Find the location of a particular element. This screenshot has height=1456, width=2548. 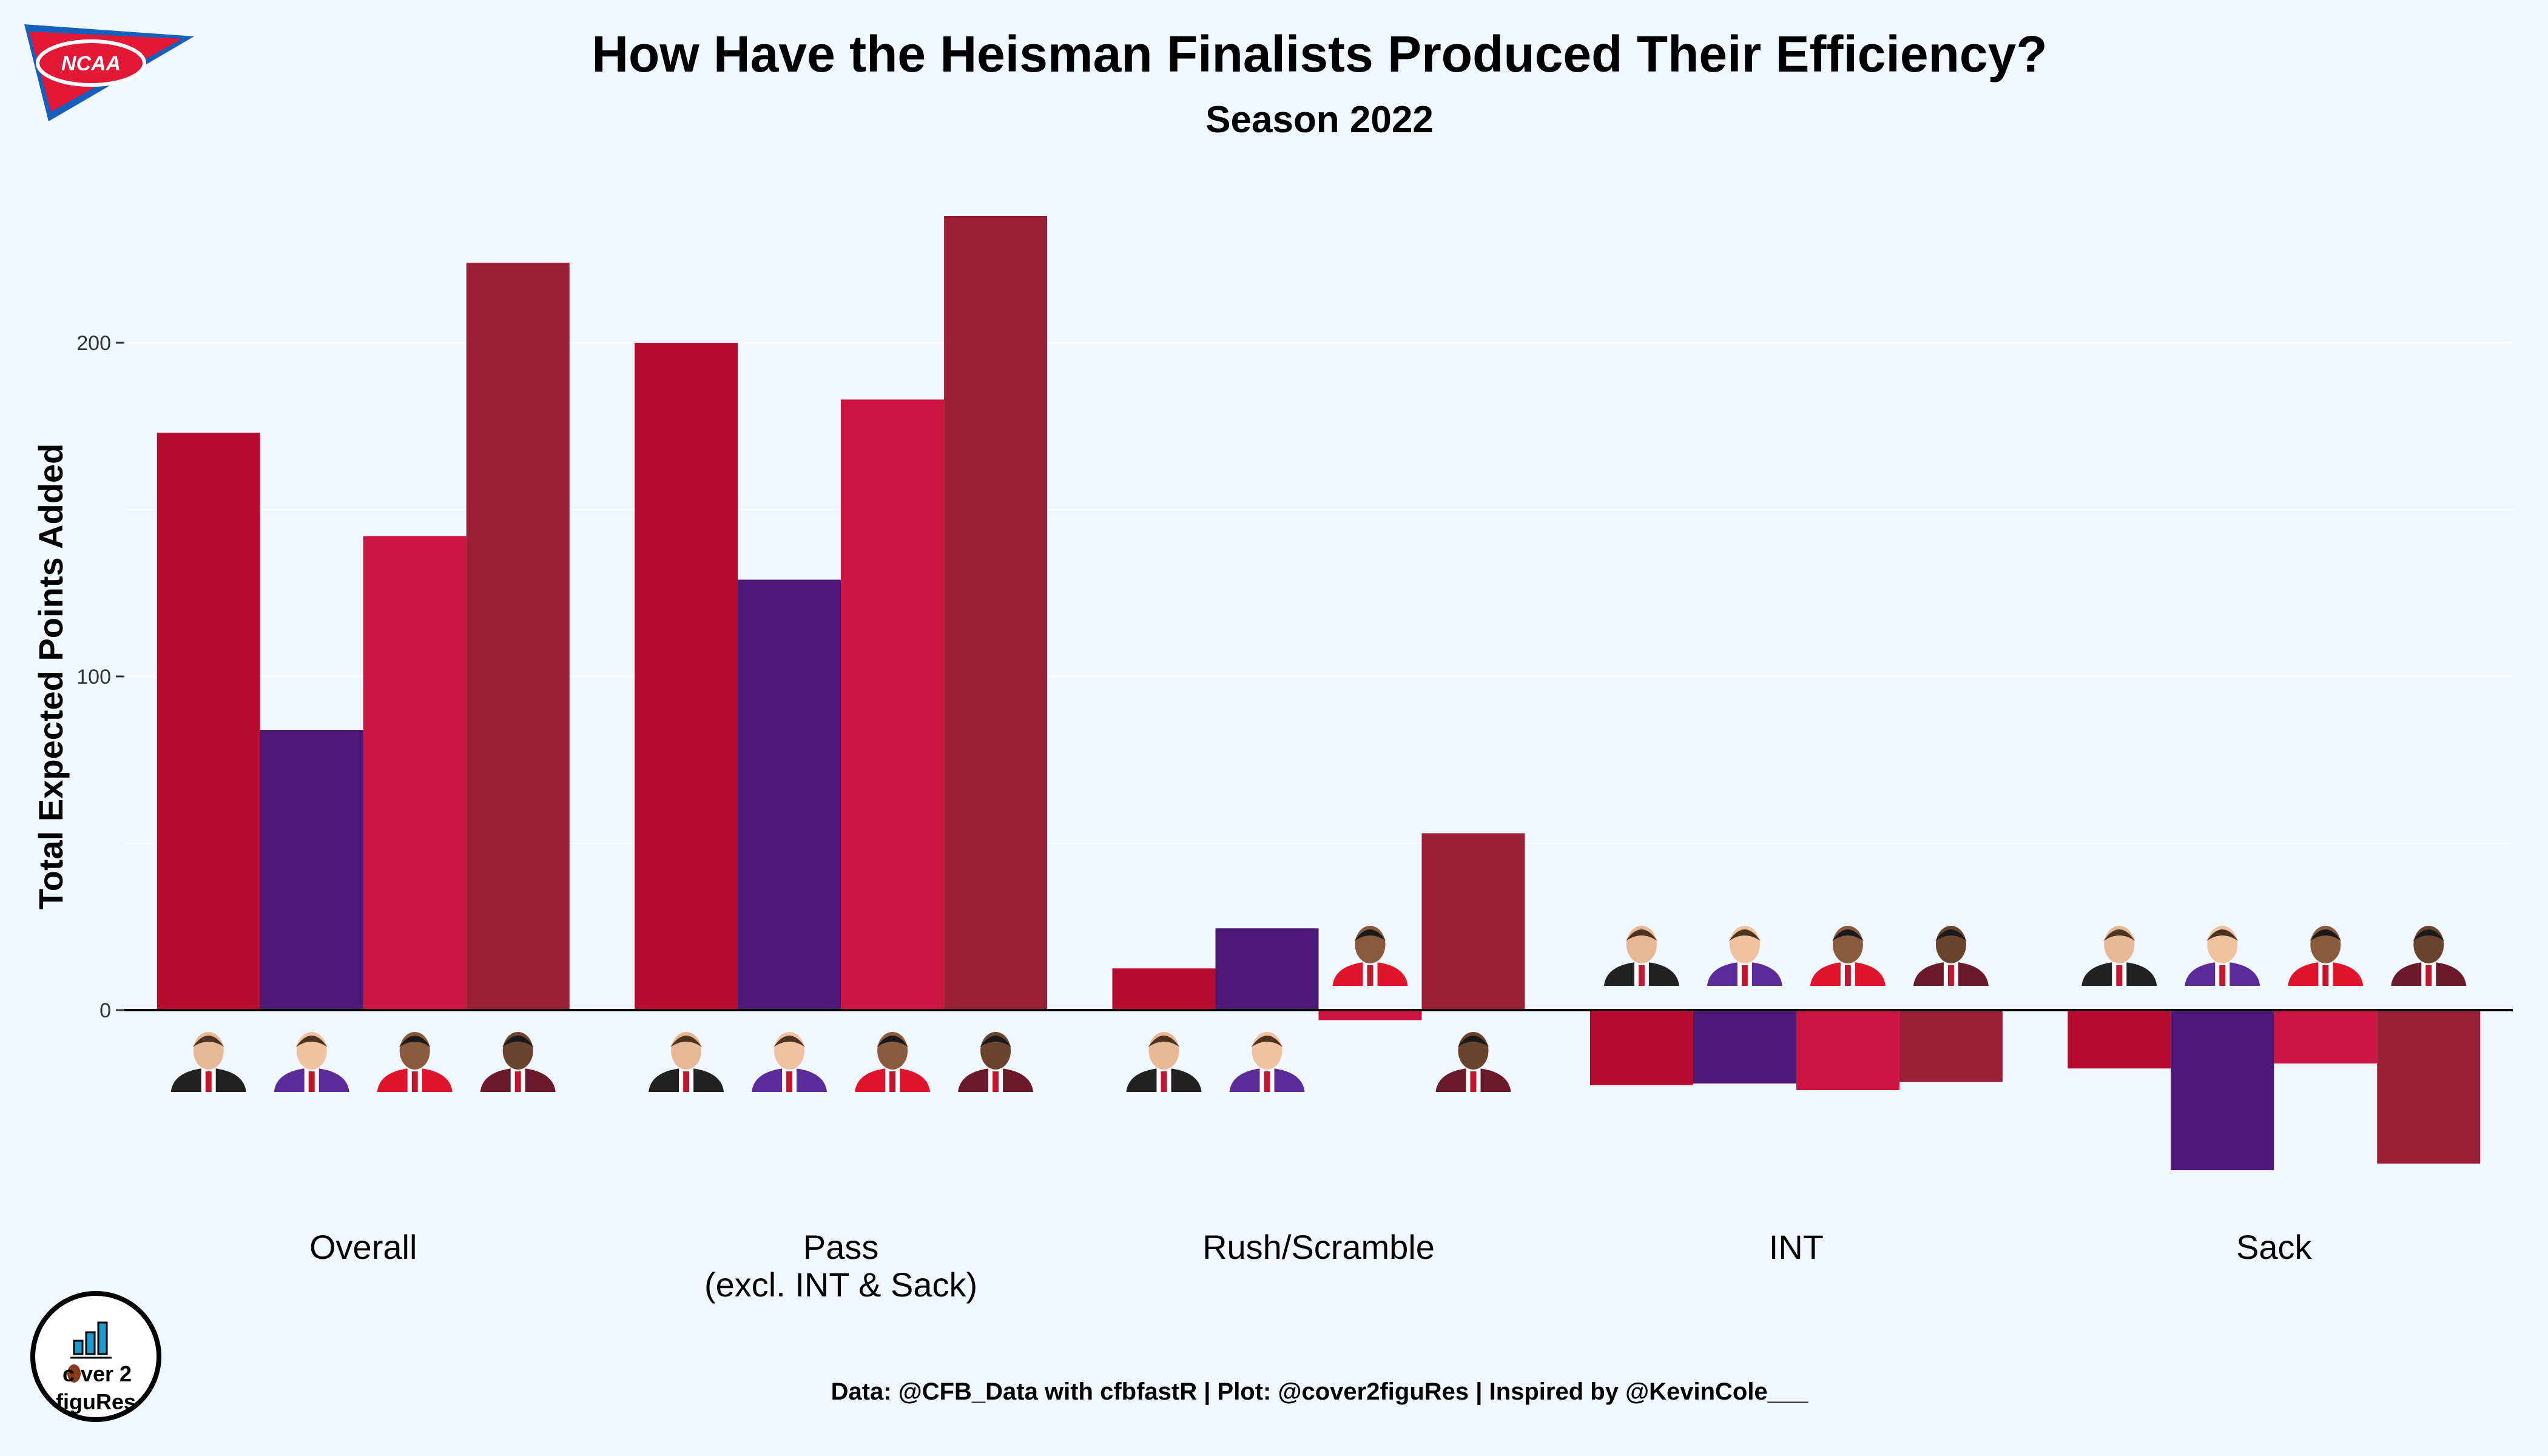

player-headshots is located at coordinates (1318, 1009).